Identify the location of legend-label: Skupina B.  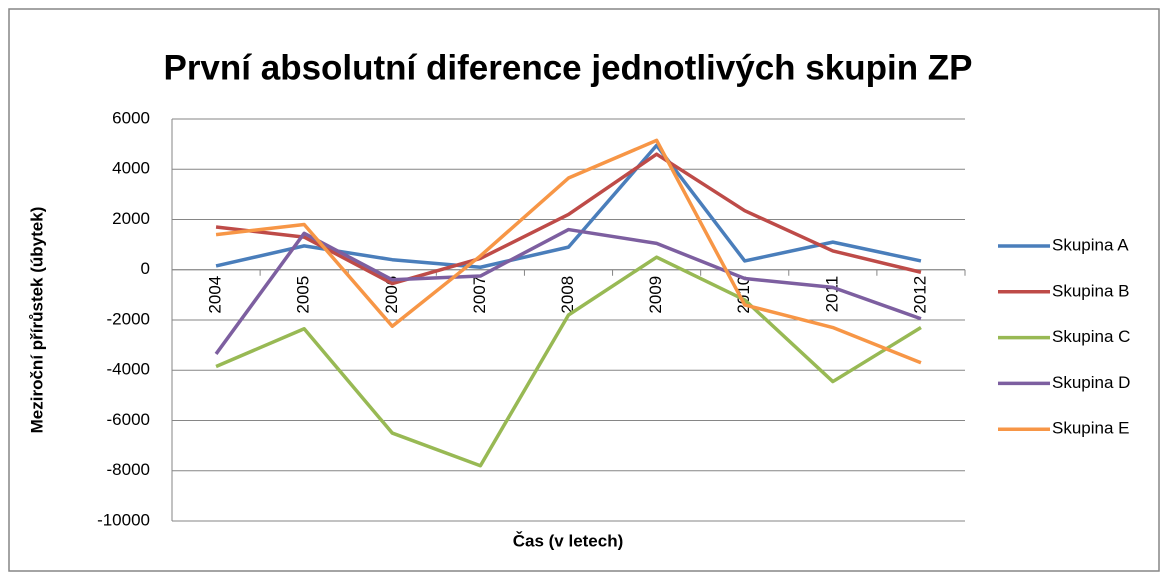
(1091, 290).